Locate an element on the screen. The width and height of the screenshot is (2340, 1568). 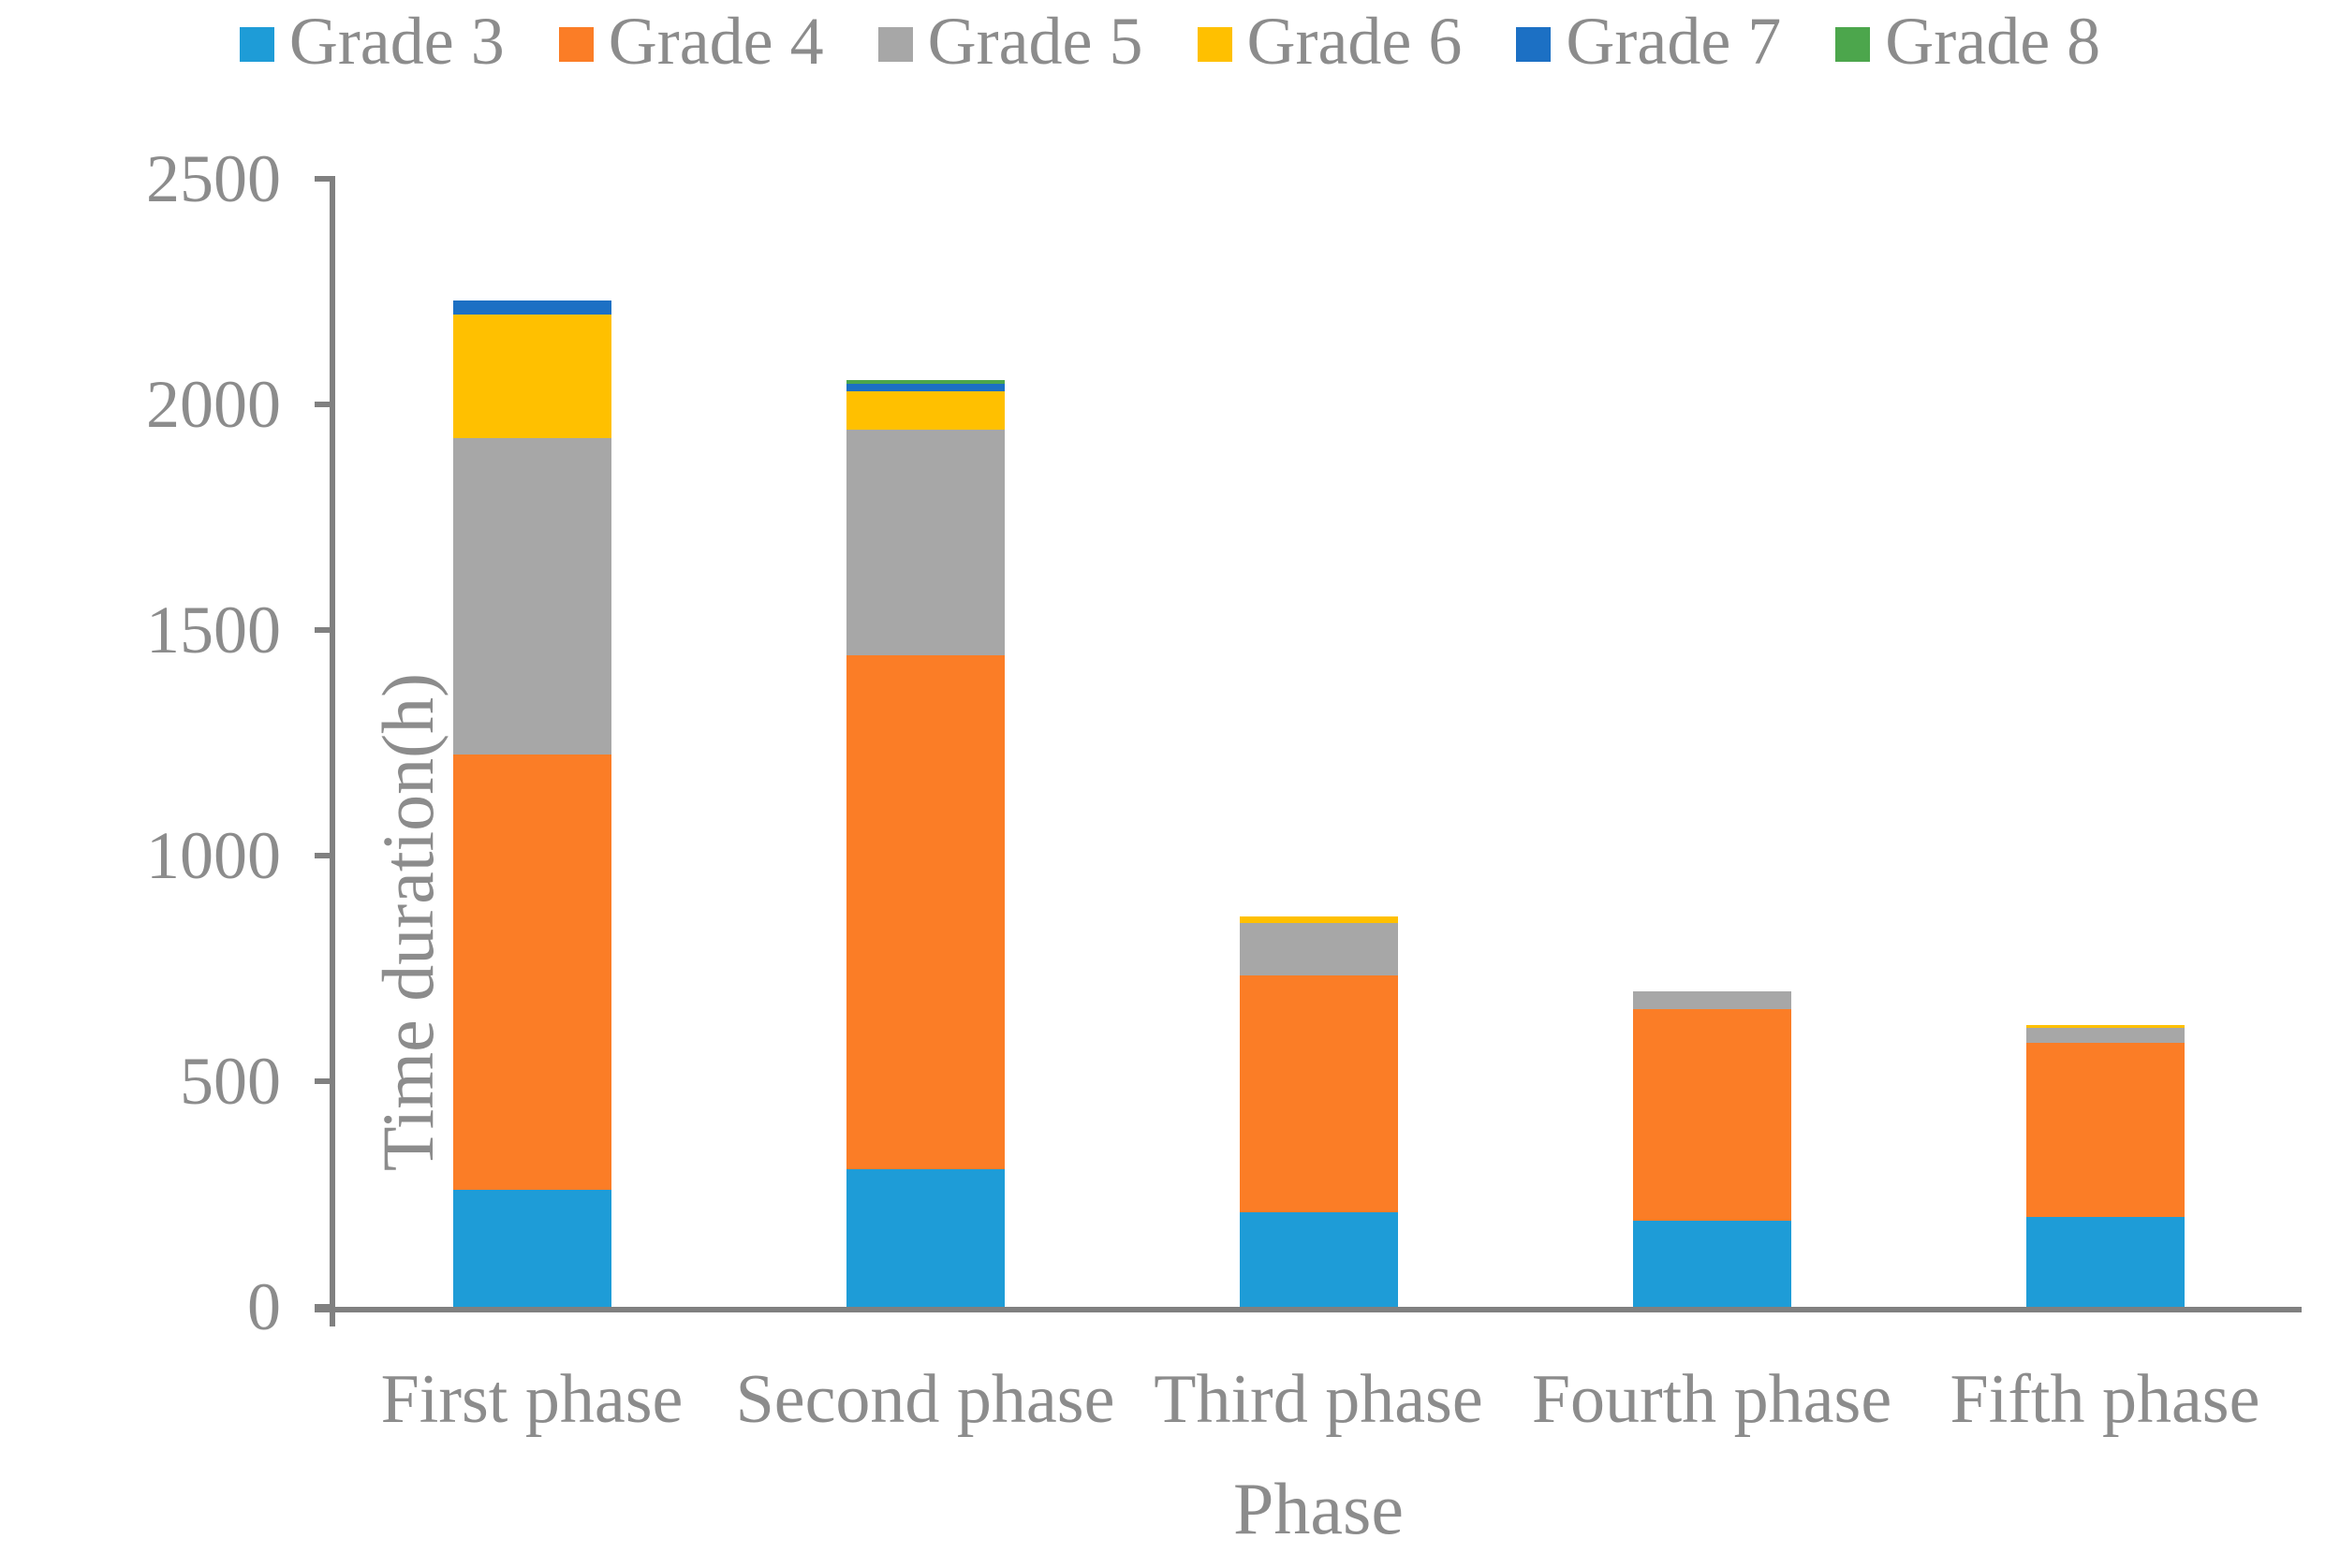
legend-item: Grade 7 is located at coordinates (1648, 41).